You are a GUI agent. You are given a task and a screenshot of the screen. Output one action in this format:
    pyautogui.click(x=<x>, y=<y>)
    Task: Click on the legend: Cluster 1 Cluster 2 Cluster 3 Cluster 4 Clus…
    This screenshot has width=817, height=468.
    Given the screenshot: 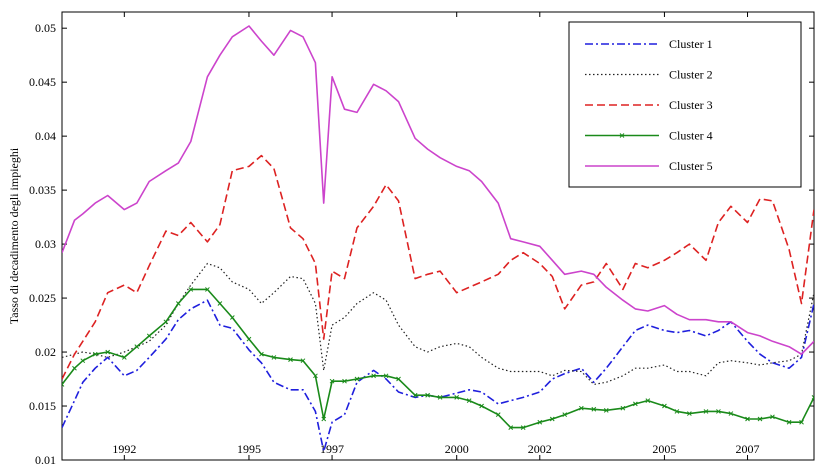 What is the action you would take?
    pyautogui.click(x=685, y=104)
    